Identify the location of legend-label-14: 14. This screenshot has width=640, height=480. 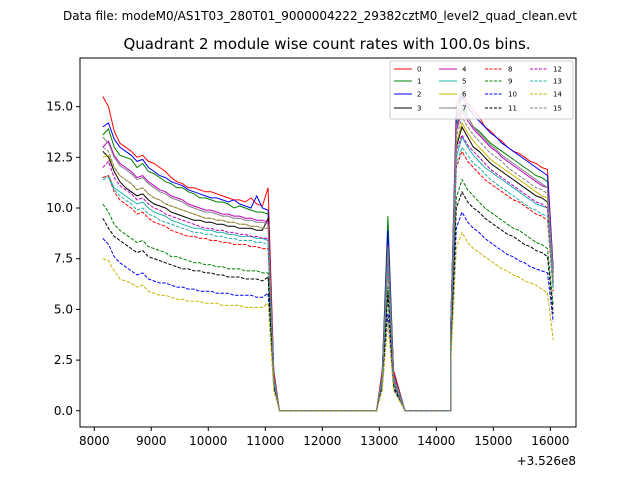
(557, 95).